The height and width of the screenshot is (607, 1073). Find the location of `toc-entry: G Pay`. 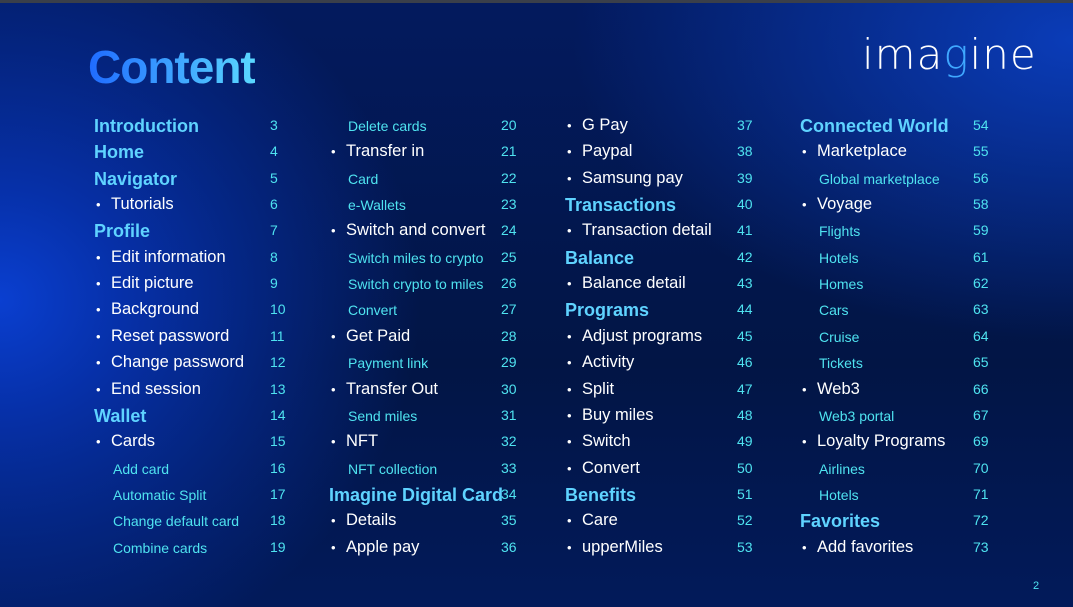

toc-entry: G Pay is located at coordinates (597, 125).